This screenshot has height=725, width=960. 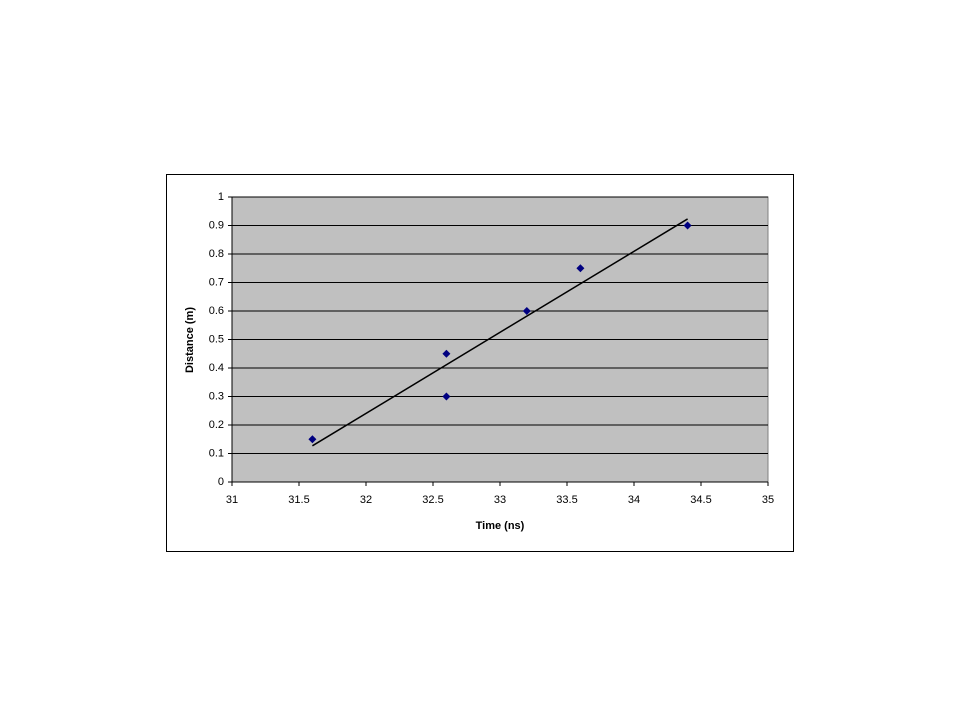 I want to click on y-tick-label: 0.5, so click(x=216, y=339).